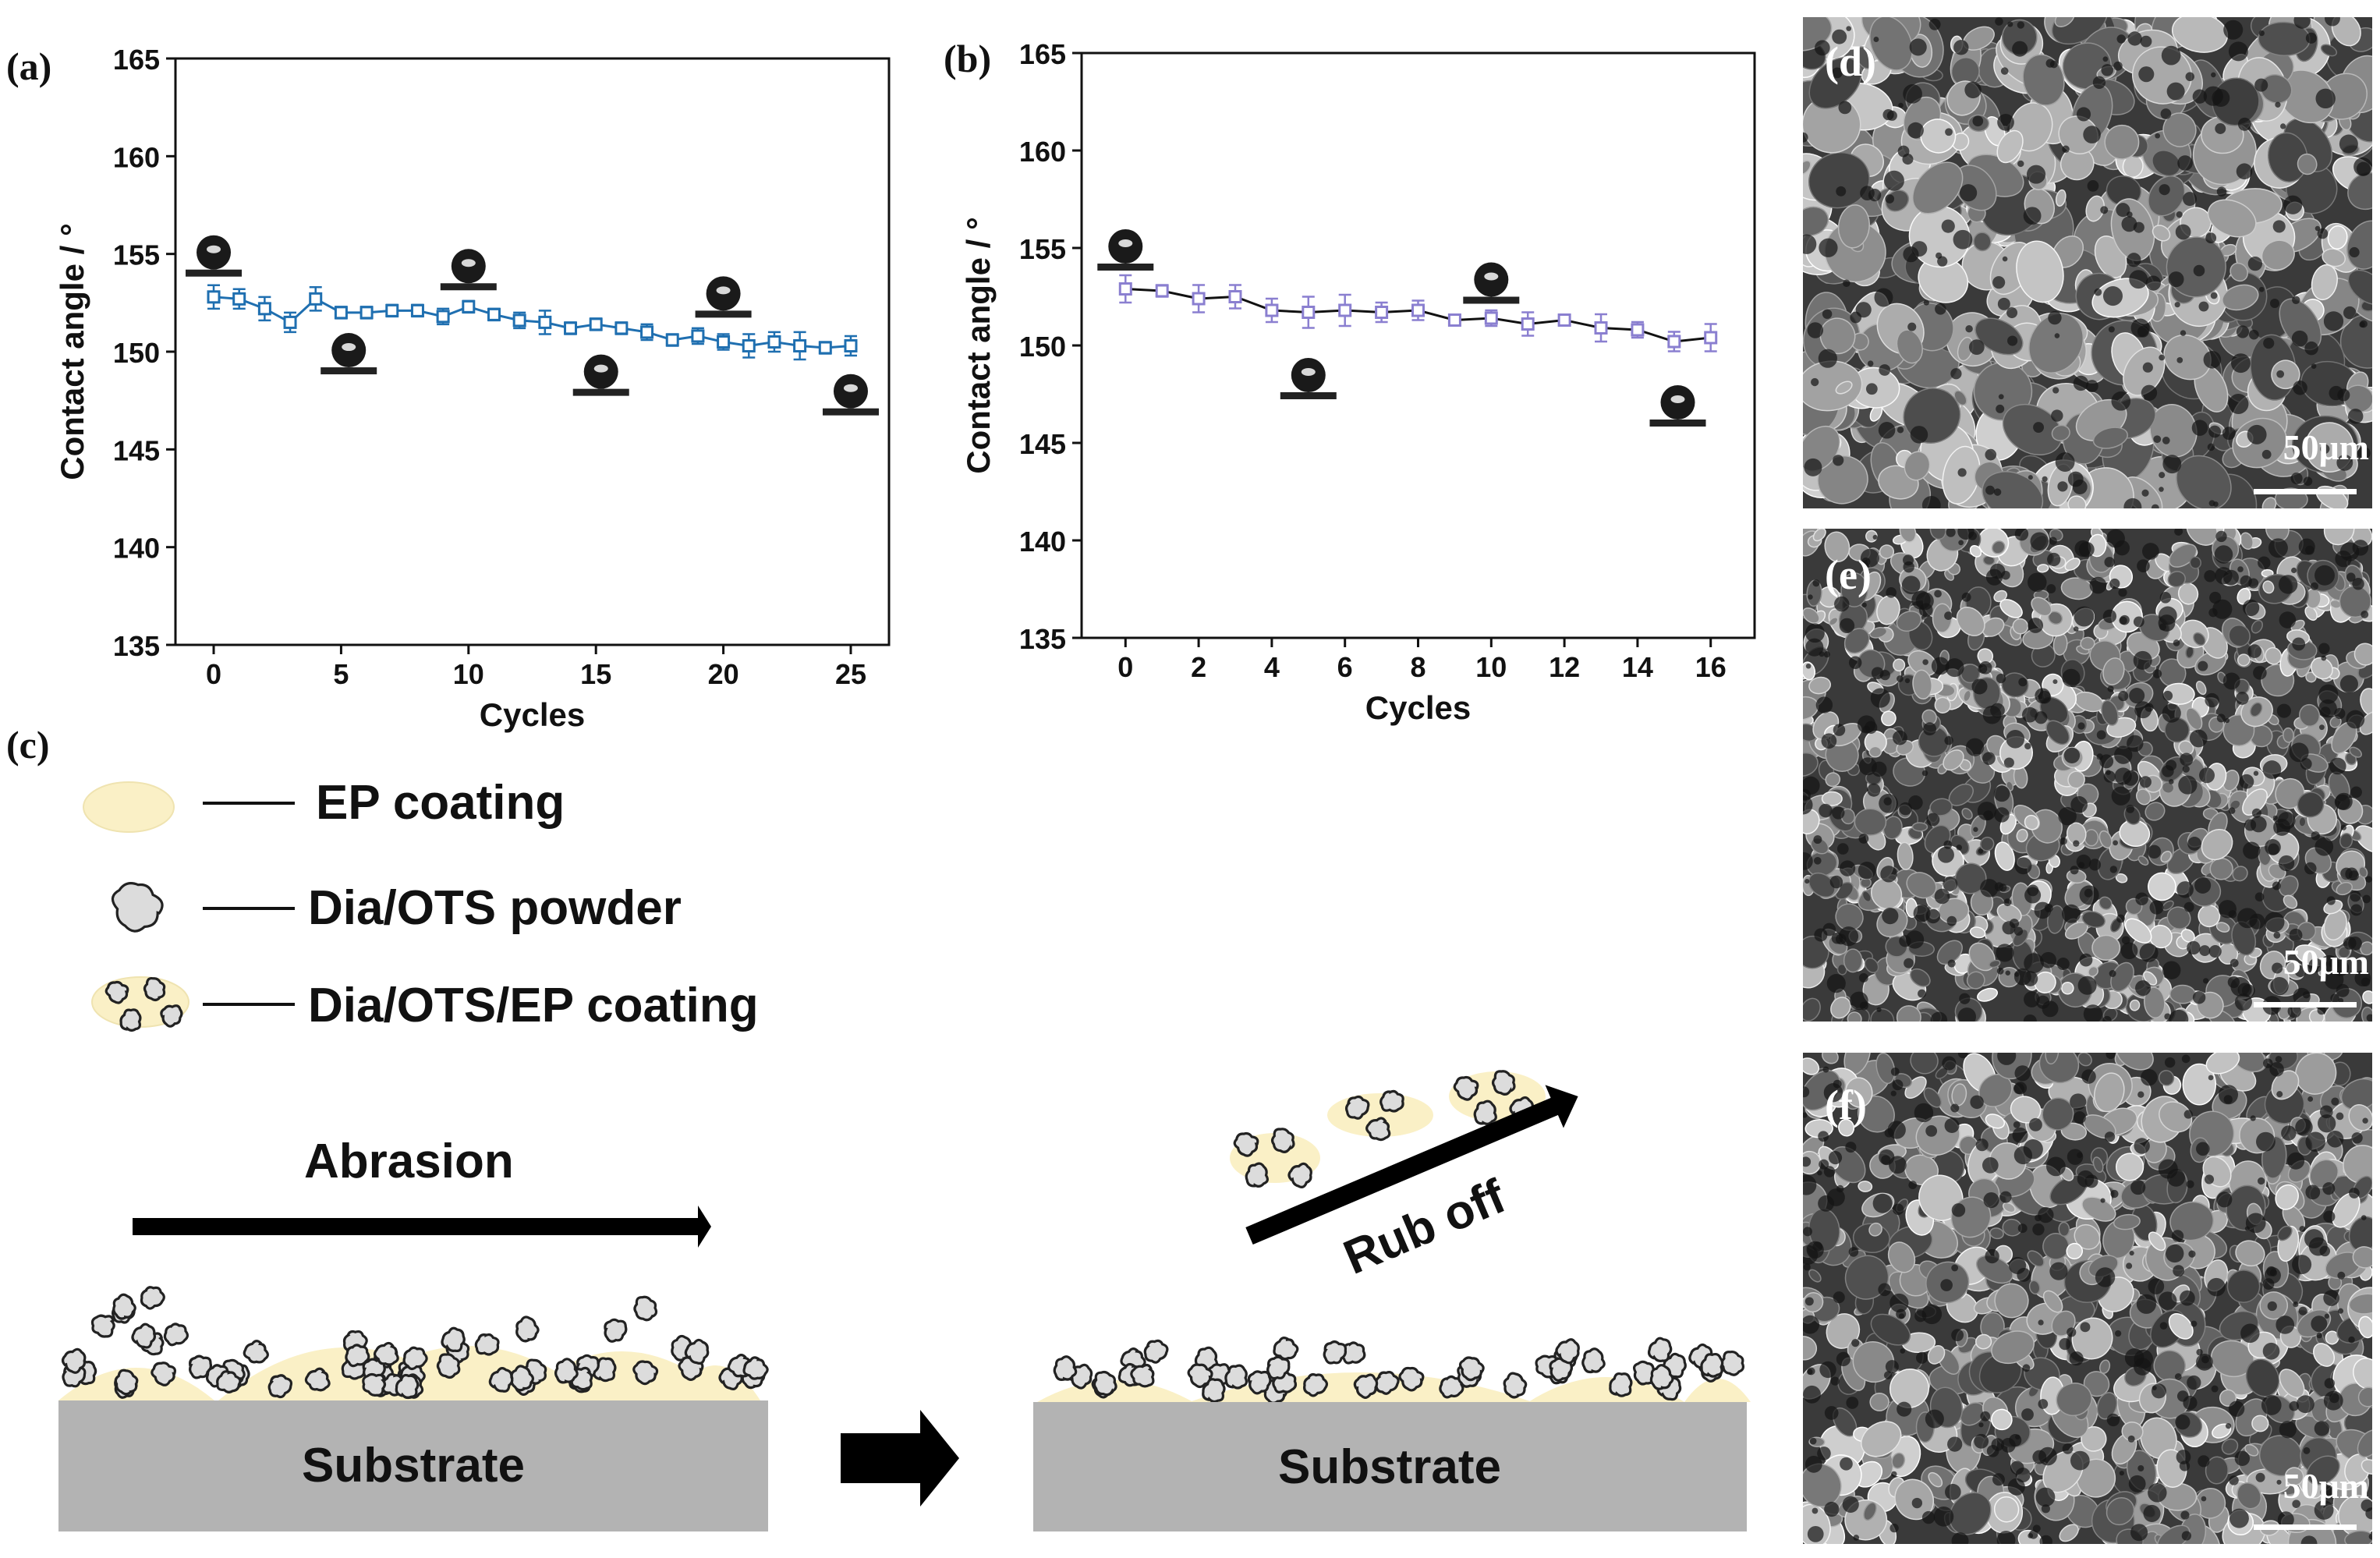 The width and height of the screenshot is (2380, 1558). I want to click on x-tick-label: 16, so click(1711, 667).